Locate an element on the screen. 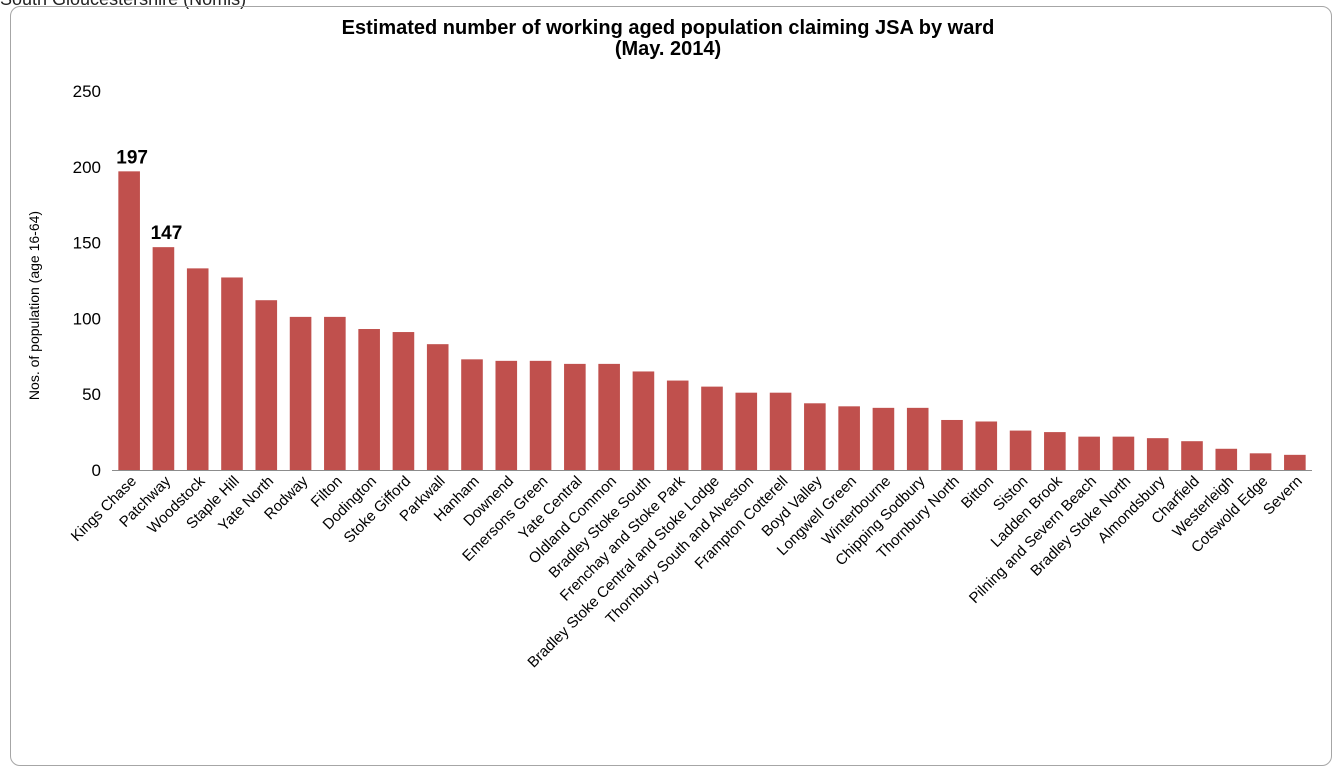  y-tick-label: 0 is located at coordinates (96, 470).